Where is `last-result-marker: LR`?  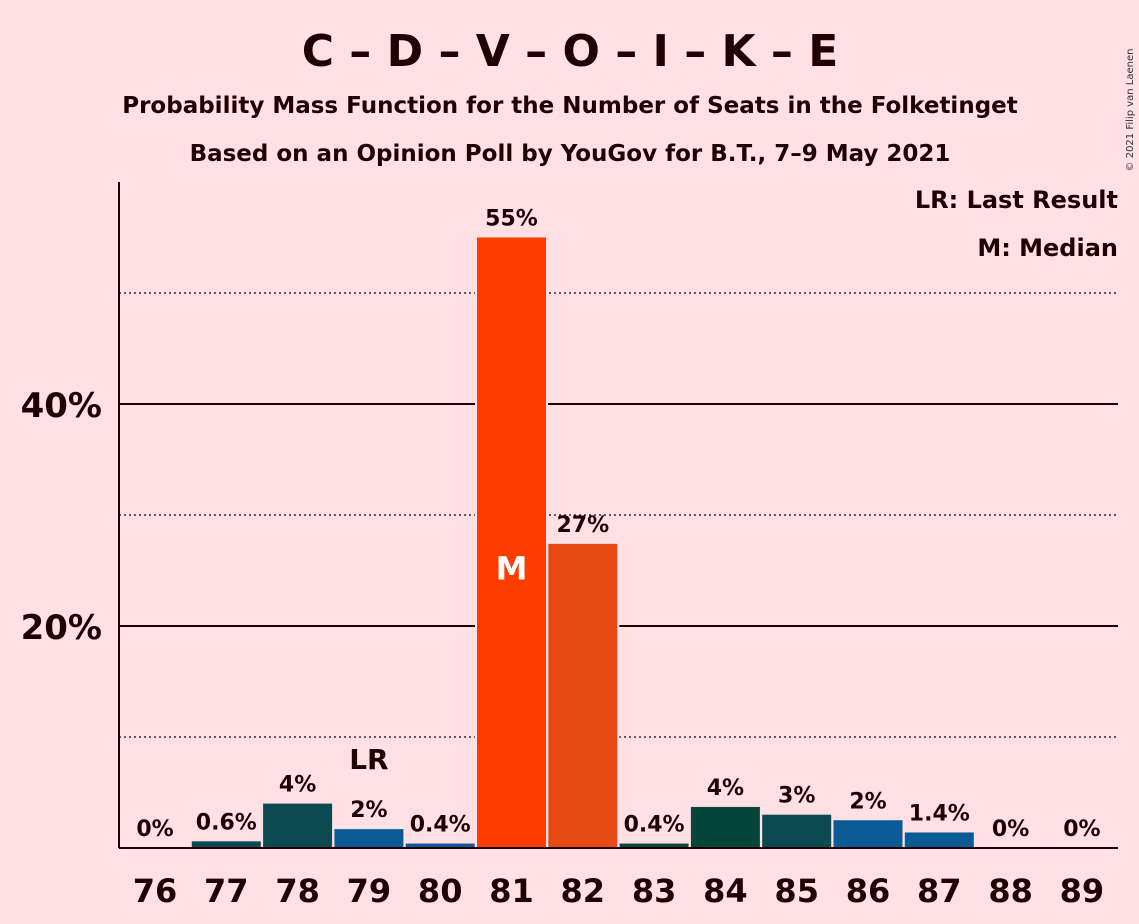
last-result-marker: LR is located at coordinates (368, 759).